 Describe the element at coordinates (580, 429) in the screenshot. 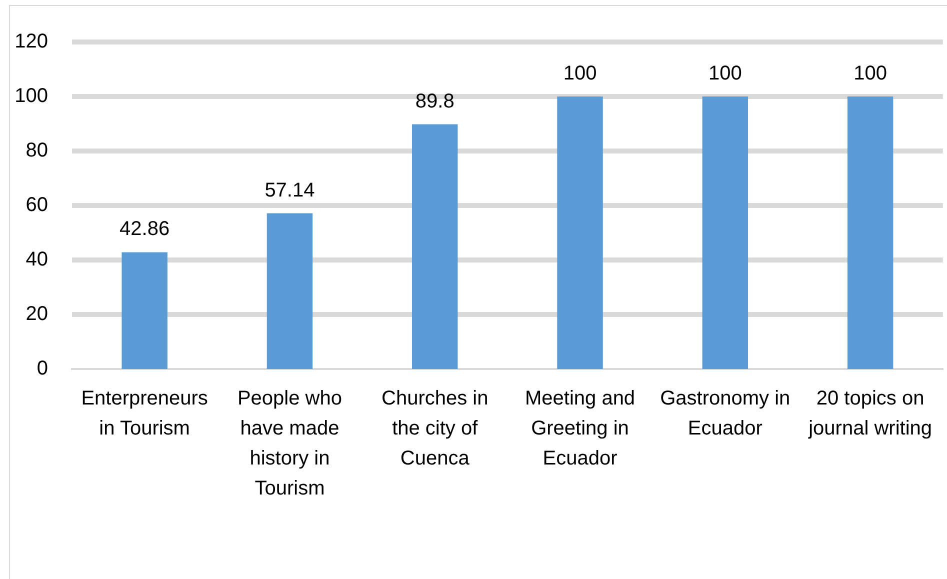

I see `x-tick-label: Meeting and Greeting in Ecuador` at that location.